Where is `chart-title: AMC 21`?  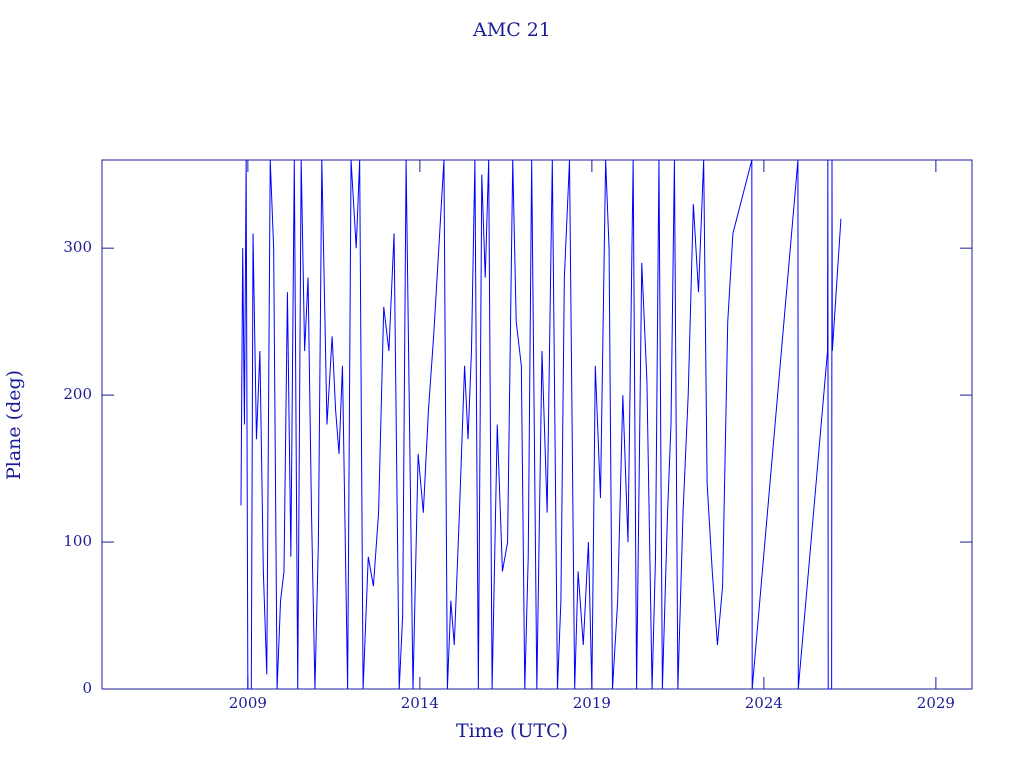
chart-title: AMC 21 is located at coordinates (511, 30).